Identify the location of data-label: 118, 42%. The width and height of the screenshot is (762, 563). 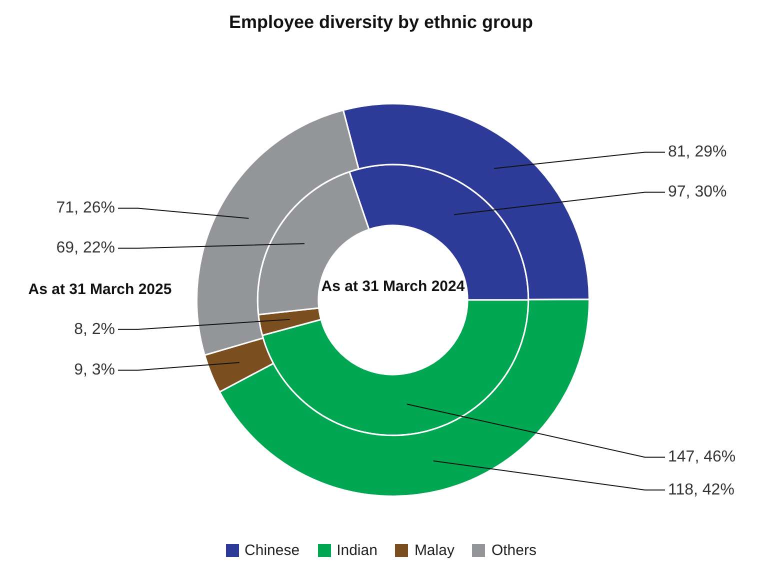
(701, 489).